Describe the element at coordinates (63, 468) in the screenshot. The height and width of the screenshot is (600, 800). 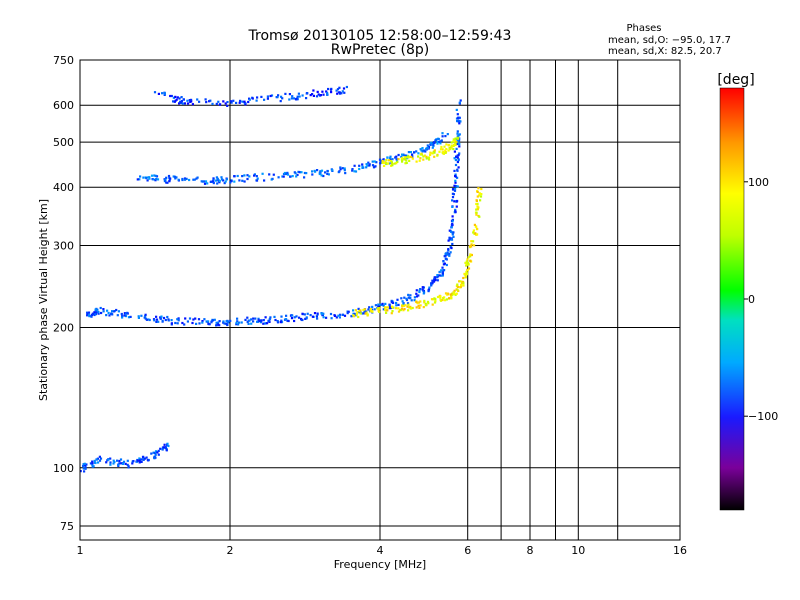
I see `y-tick-label: 100` at that location.